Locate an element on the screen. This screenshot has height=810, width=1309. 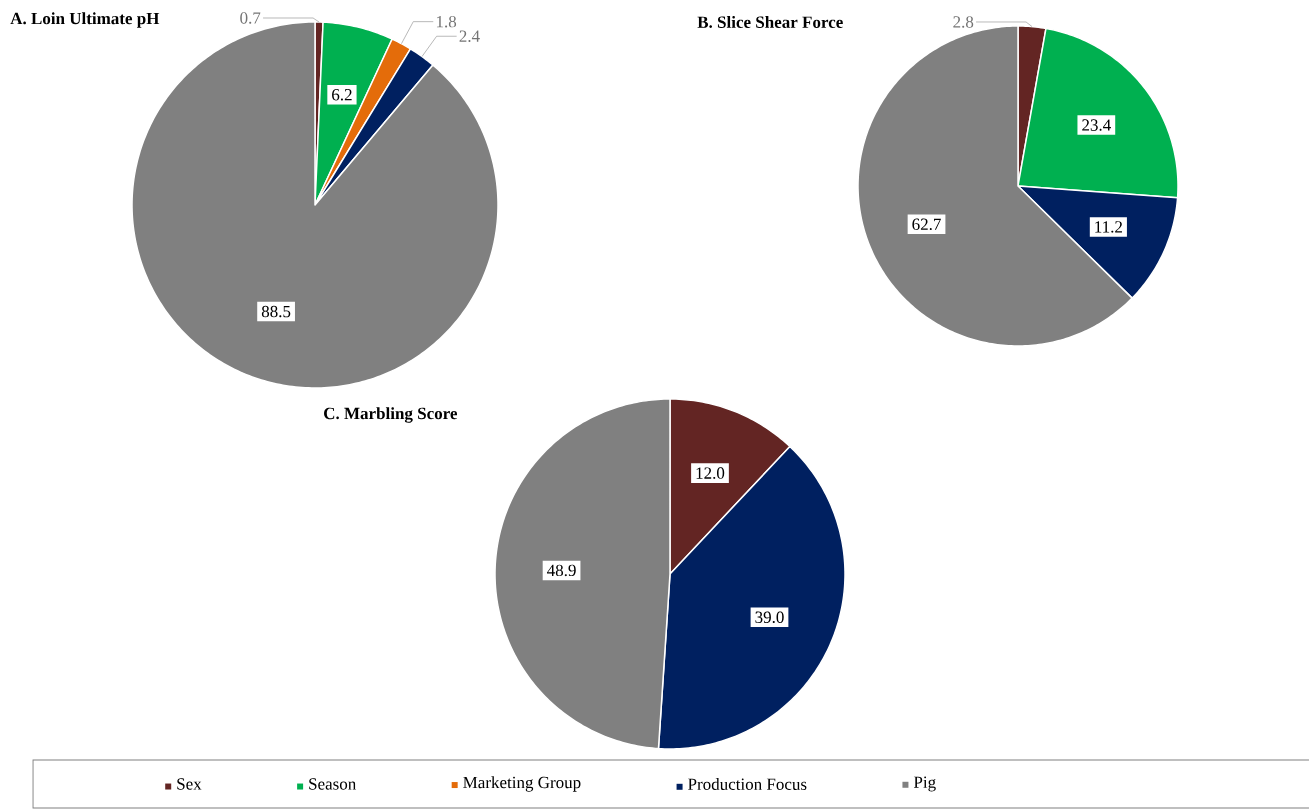
data-label: 6.2 is located at coordinates (342, 95).